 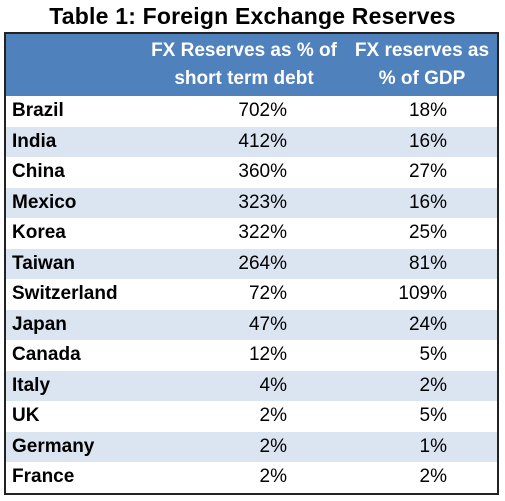 I want to click on fx-short-term-debt-cell: 702%, so click(x=262, y=110).